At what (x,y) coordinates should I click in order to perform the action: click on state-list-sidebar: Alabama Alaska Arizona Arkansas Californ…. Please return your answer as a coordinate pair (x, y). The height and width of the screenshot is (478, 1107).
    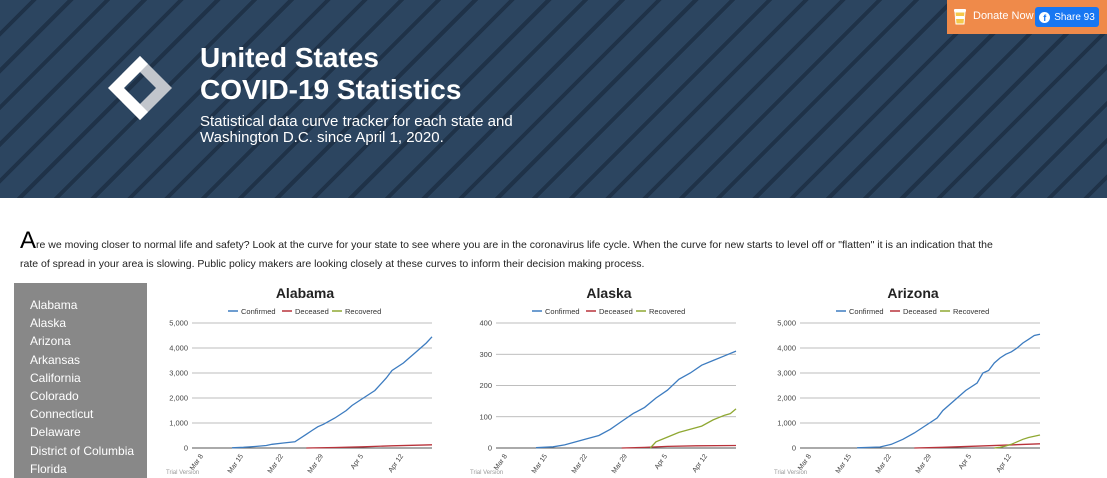
    Looking at the image, I should click on (80, 380).